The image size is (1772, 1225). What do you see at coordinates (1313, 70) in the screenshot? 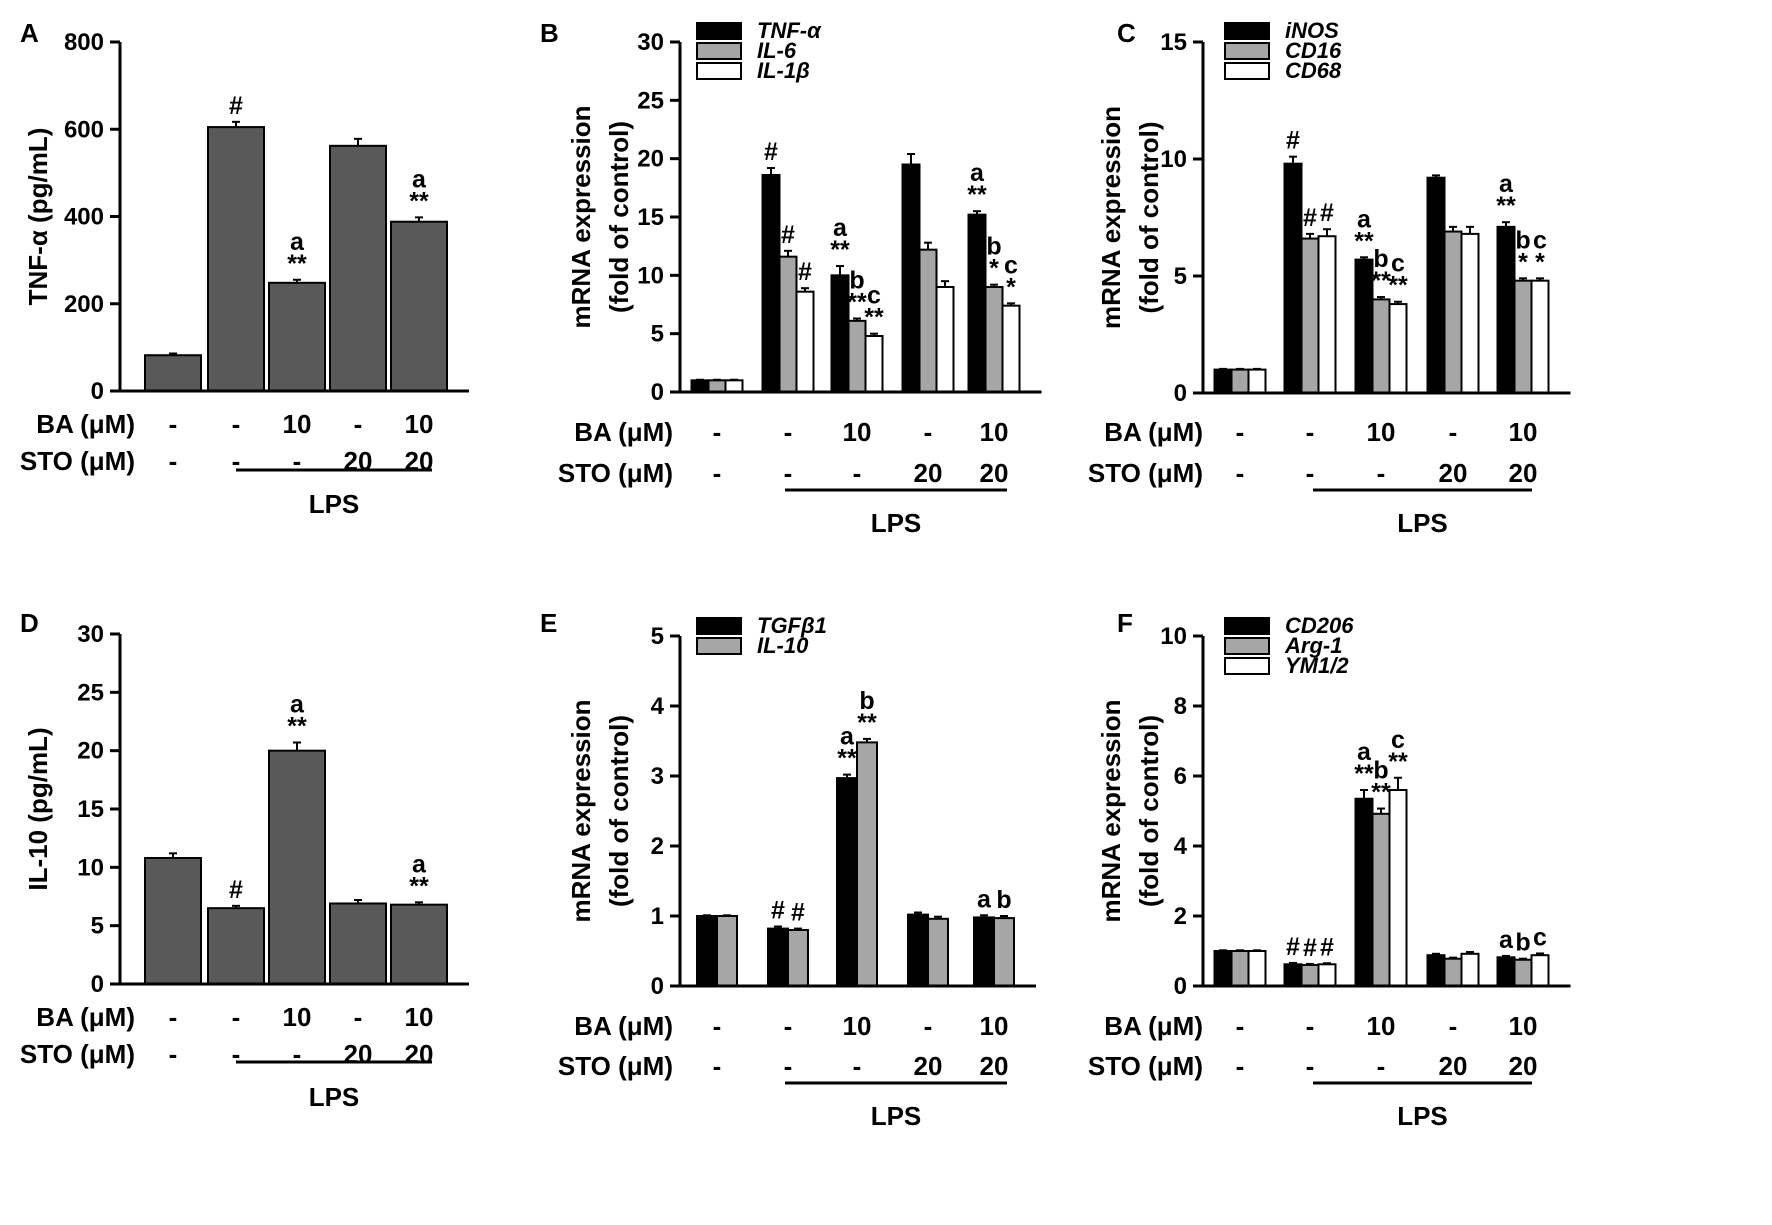
I see `legend-label: CD68` at bounding box center [1313, 70].